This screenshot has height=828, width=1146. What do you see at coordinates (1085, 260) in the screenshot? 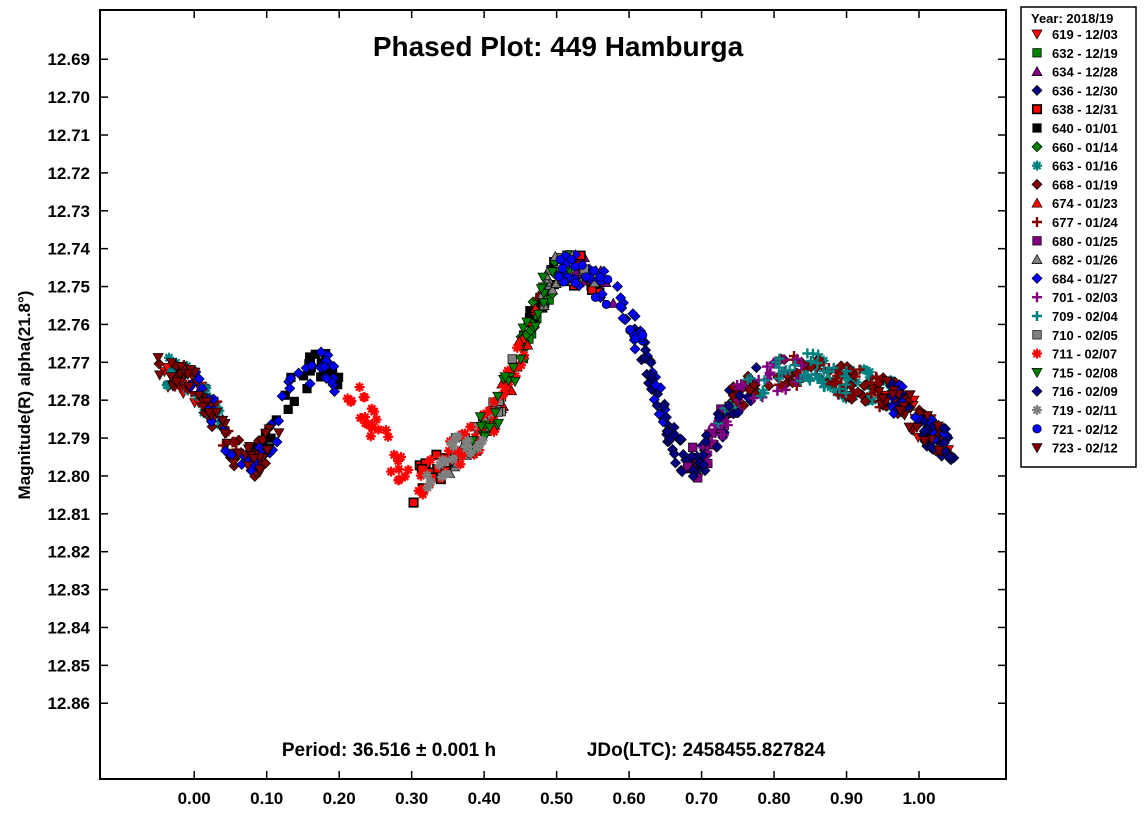
I see `legend-entry-label: 682 - 01/26` at bounding box center [1085, 260].